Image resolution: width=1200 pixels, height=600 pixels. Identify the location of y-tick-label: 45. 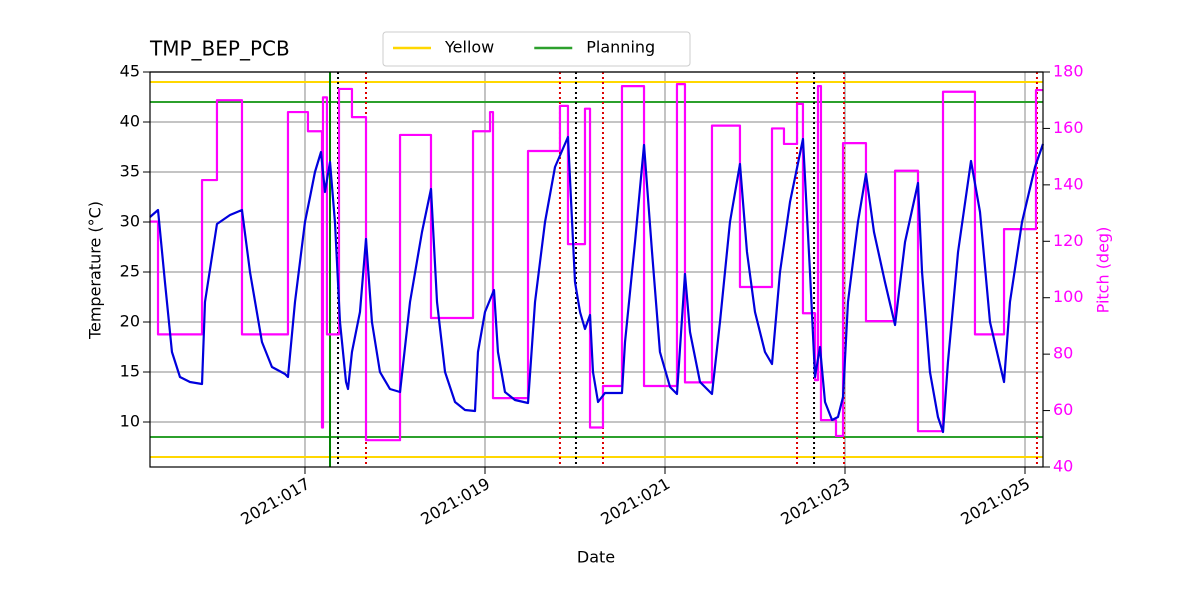
(130, 71).